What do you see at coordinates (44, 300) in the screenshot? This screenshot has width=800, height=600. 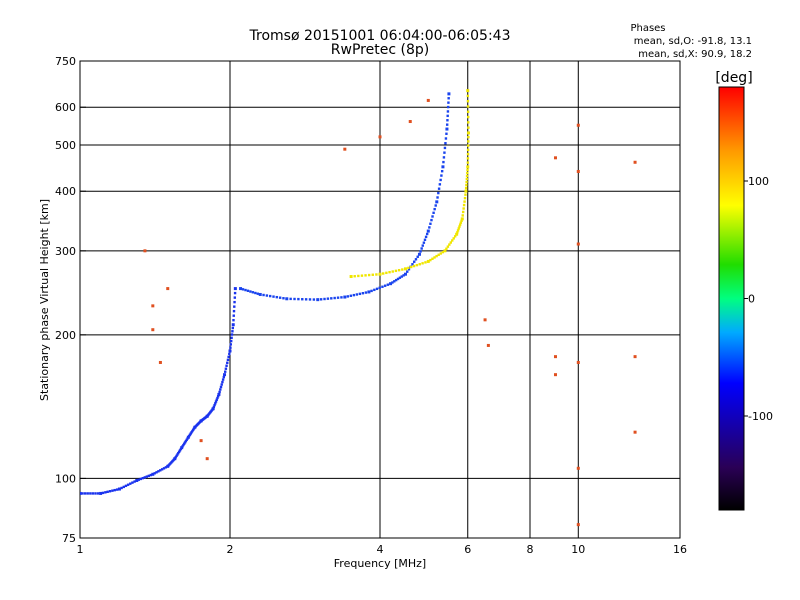 I see `y-axis-label: Stationary phase Virtual Height [km]` at bounding box center [44, 300].